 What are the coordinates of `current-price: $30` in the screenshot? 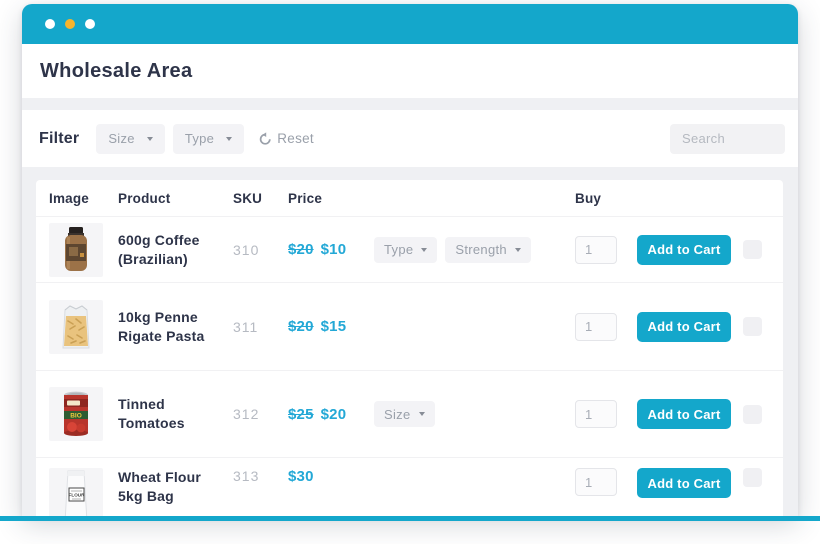 It's located at (301, 476).